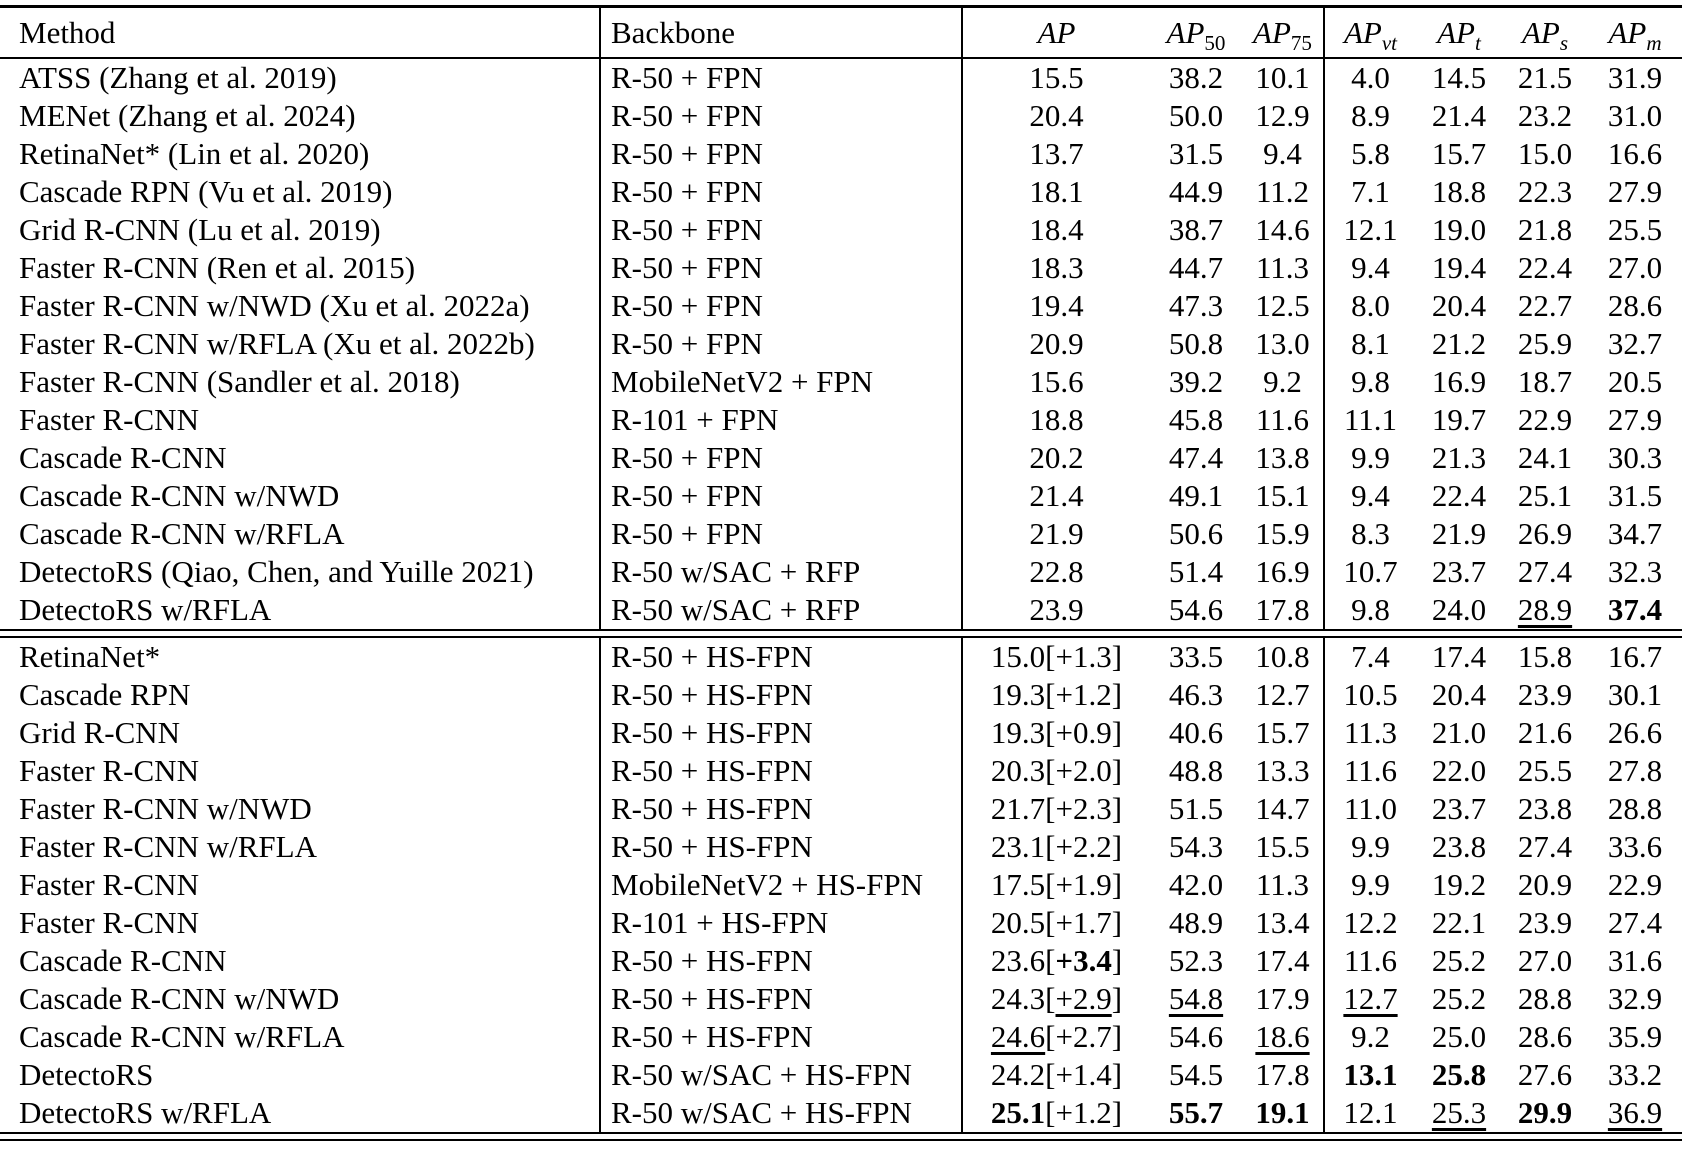 The image size is (1682, 1162). I want to click on cell-metric: 11.6, so click(1370, 770).